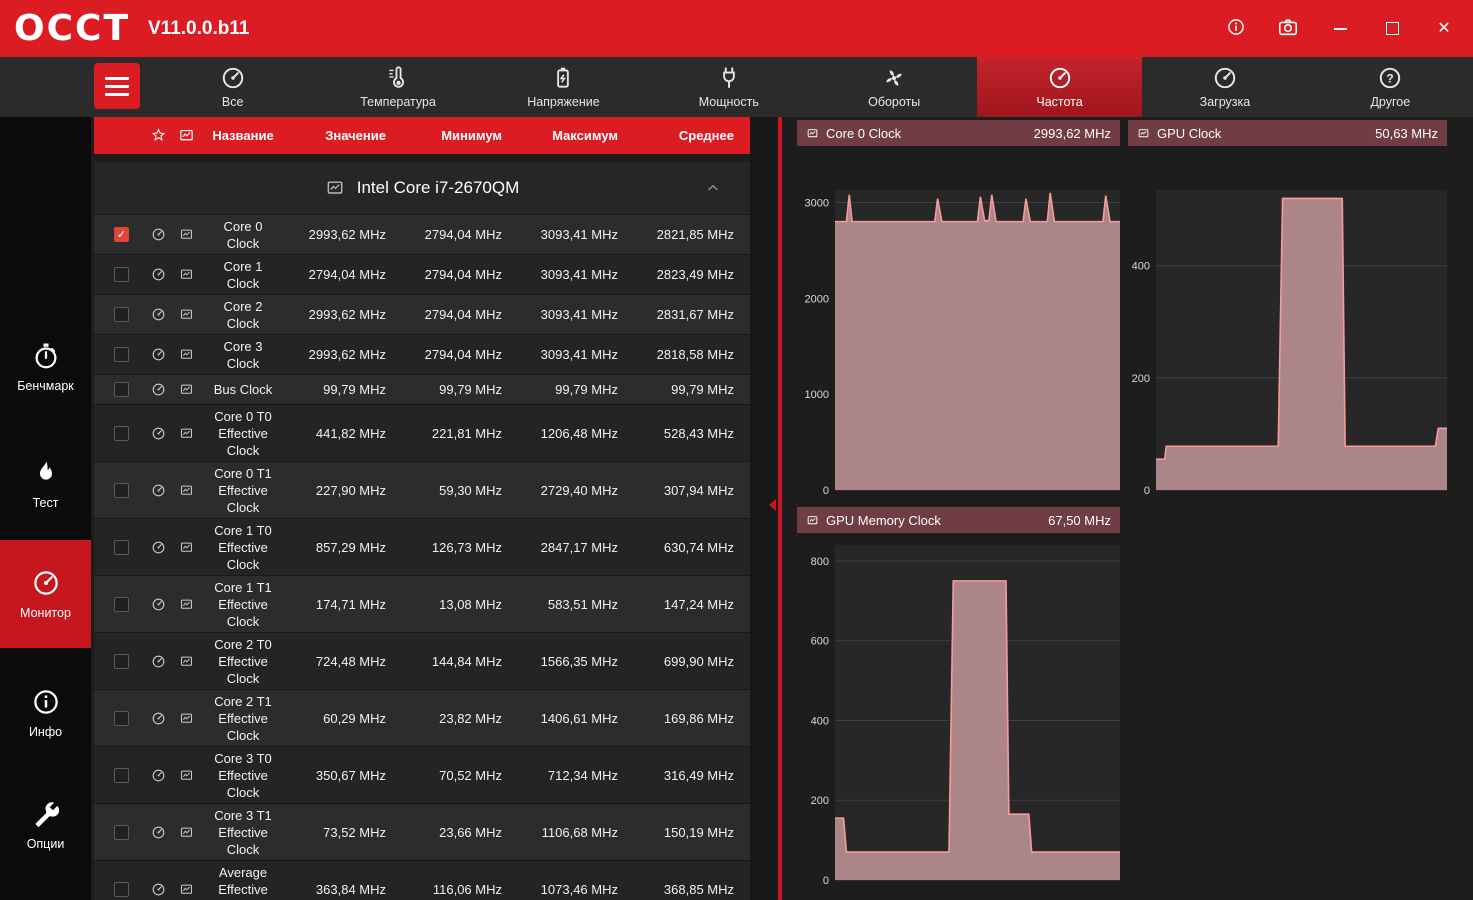  Describe the element at coordinates (121, 234) in the screenshot. I see `row-checkbox: ✓` at that location.